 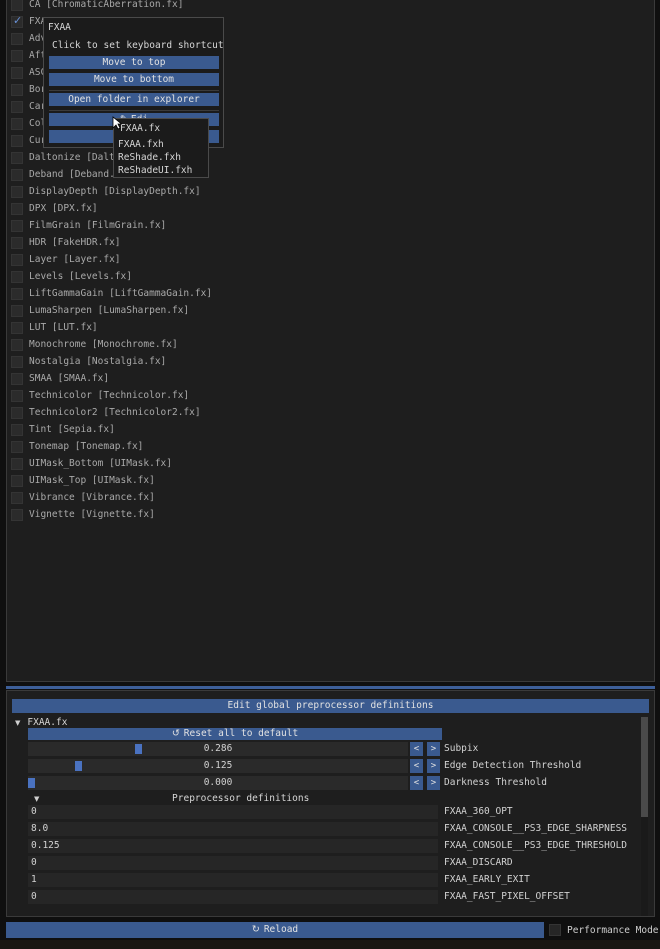 What do you see at coordinates (233, 880) in the screenshot?
I see `definition-value-input: 1` at bounding box center [233, 880].